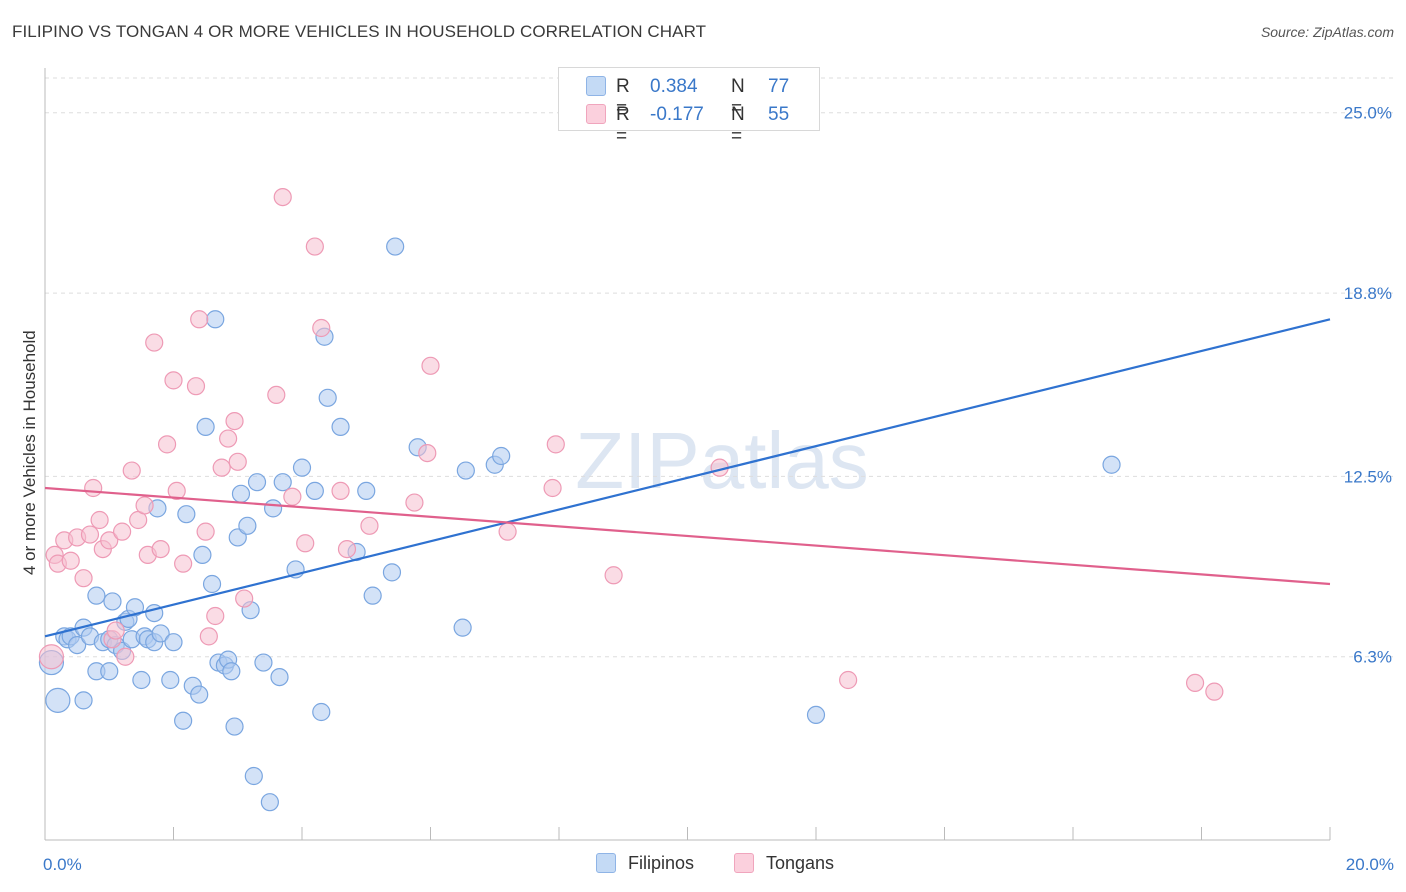  What do you see at coordinates (1368, 476) in the screenshot?
I see `y-tick-label: 12.5%` at bounding box center [1368, 476].